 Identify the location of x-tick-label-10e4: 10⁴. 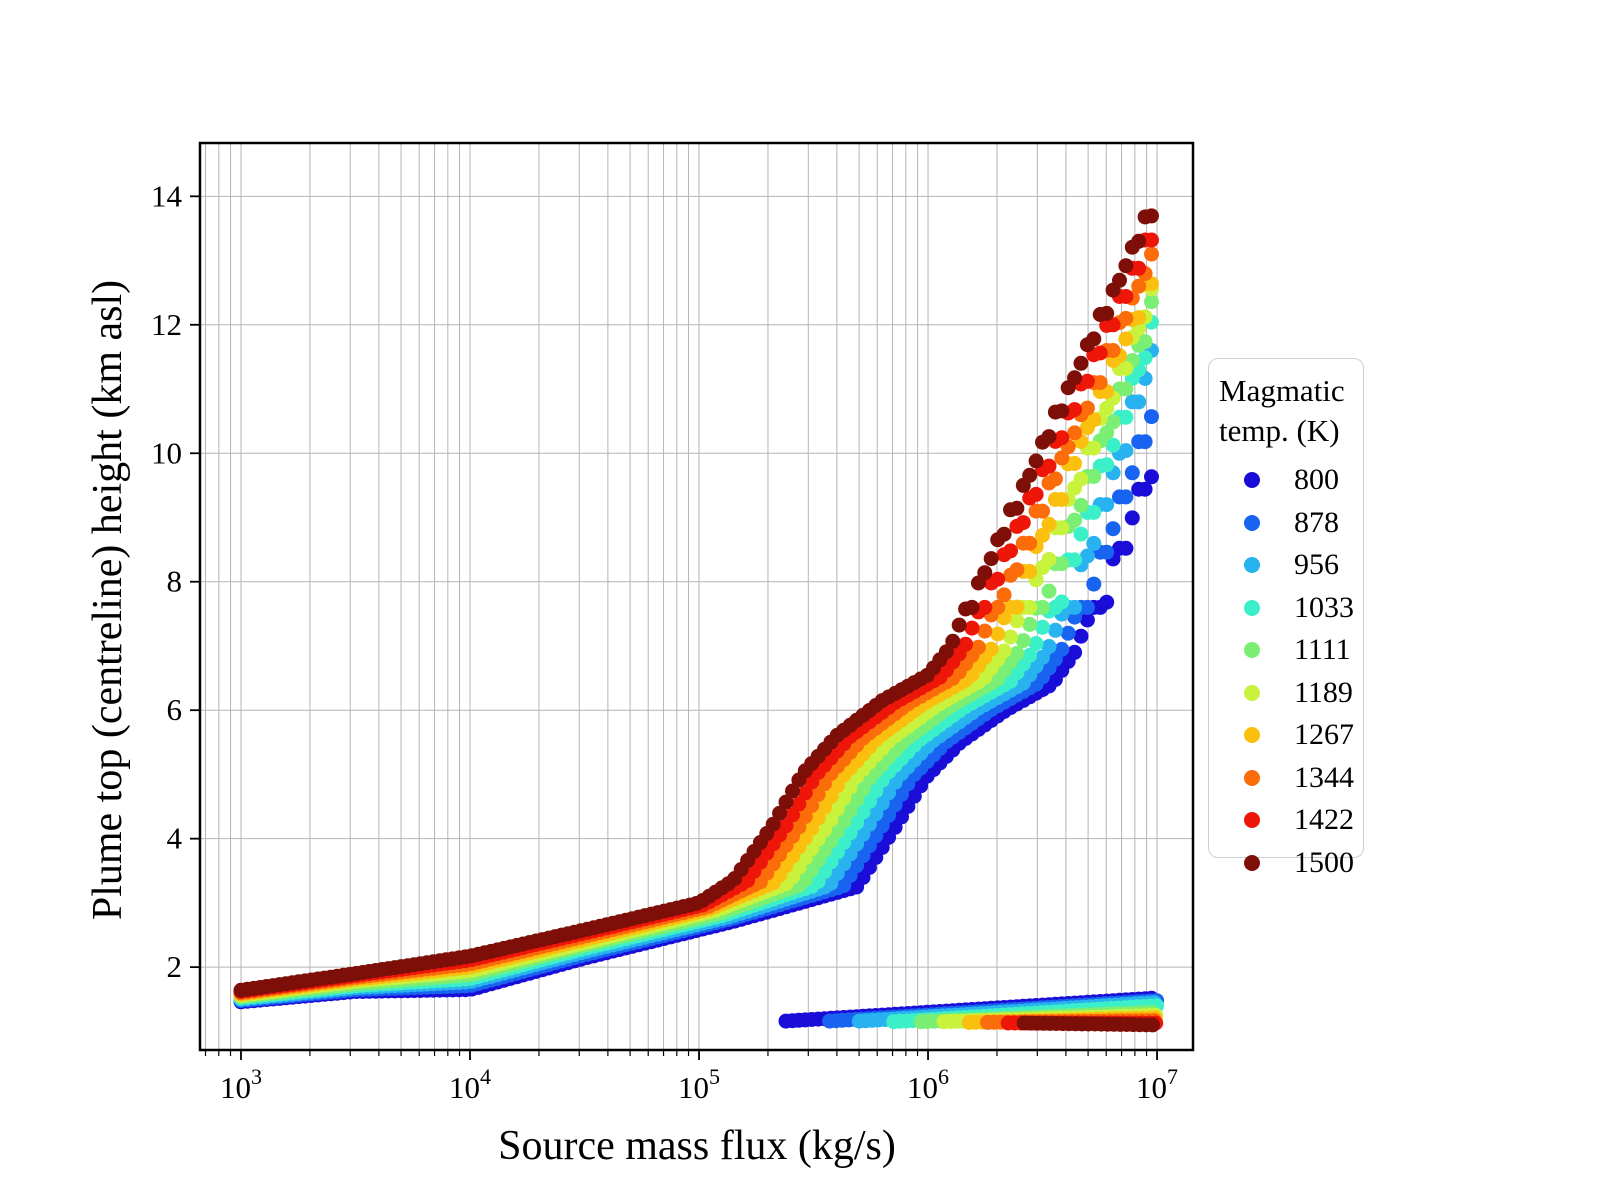
(470, 1084).